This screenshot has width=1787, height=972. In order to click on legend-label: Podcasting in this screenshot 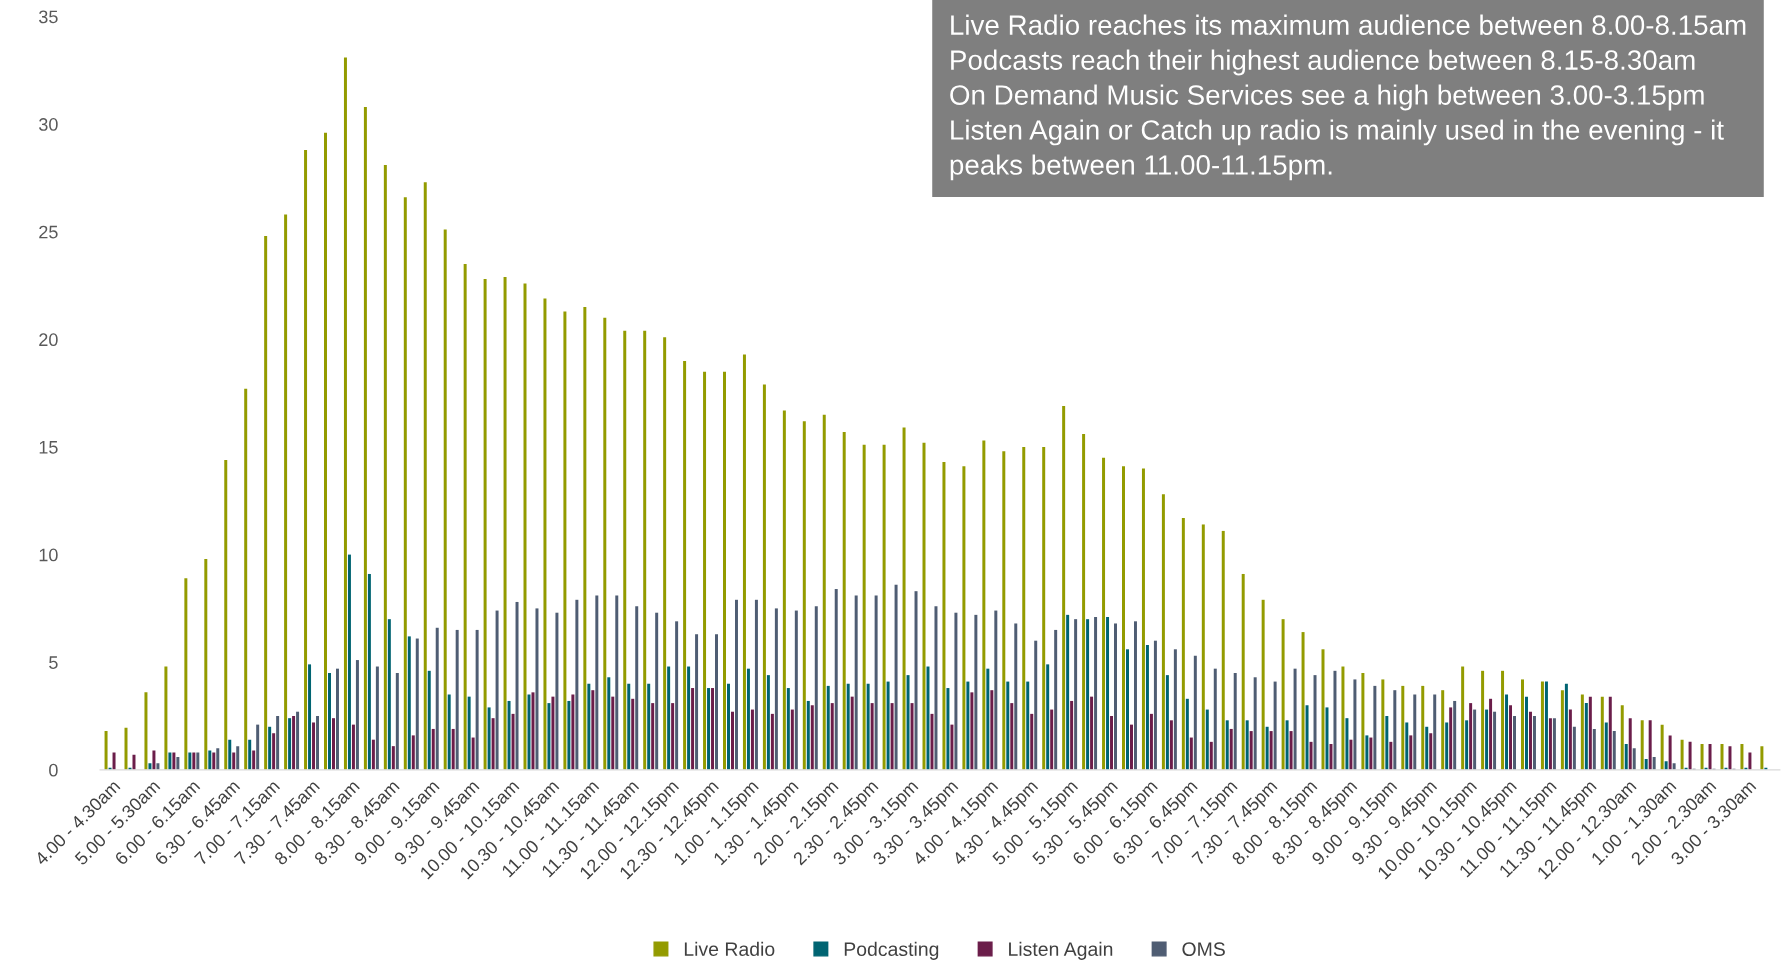, I will do `click(891, 950)`.